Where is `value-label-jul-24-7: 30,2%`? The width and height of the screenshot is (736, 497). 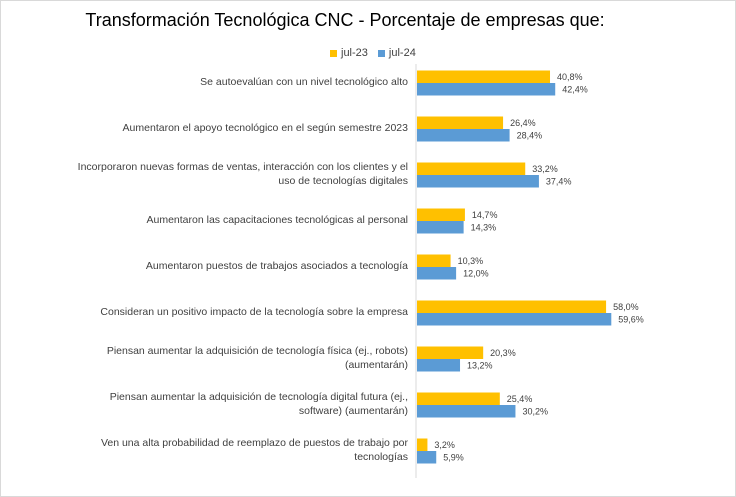 value-label-jul-24-7: 30,2% is located at coordinates (535, 411).